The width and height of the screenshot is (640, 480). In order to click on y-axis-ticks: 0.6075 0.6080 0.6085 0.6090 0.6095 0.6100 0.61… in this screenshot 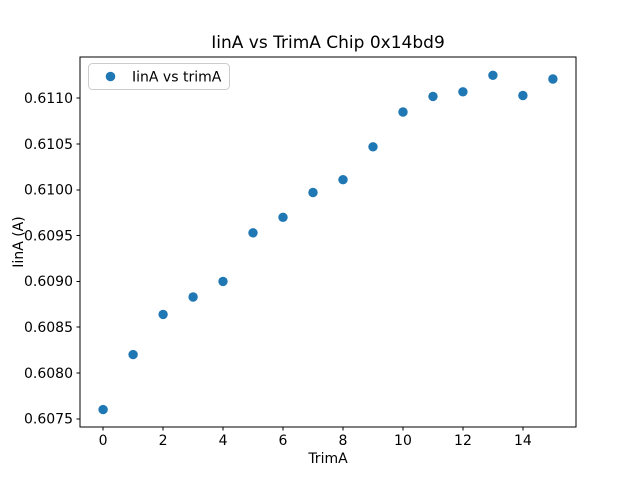, I will do `click(52, 259)`.